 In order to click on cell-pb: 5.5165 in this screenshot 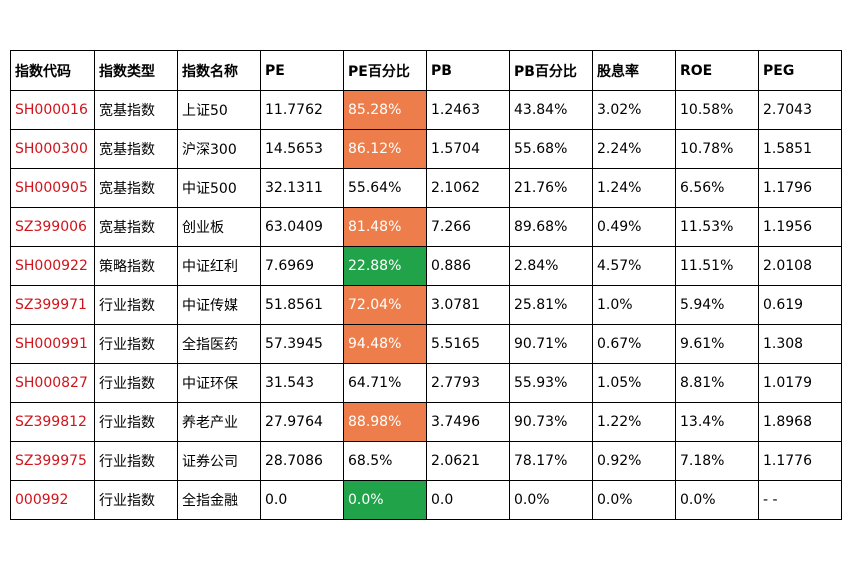, I will do `click(468, 344)`.